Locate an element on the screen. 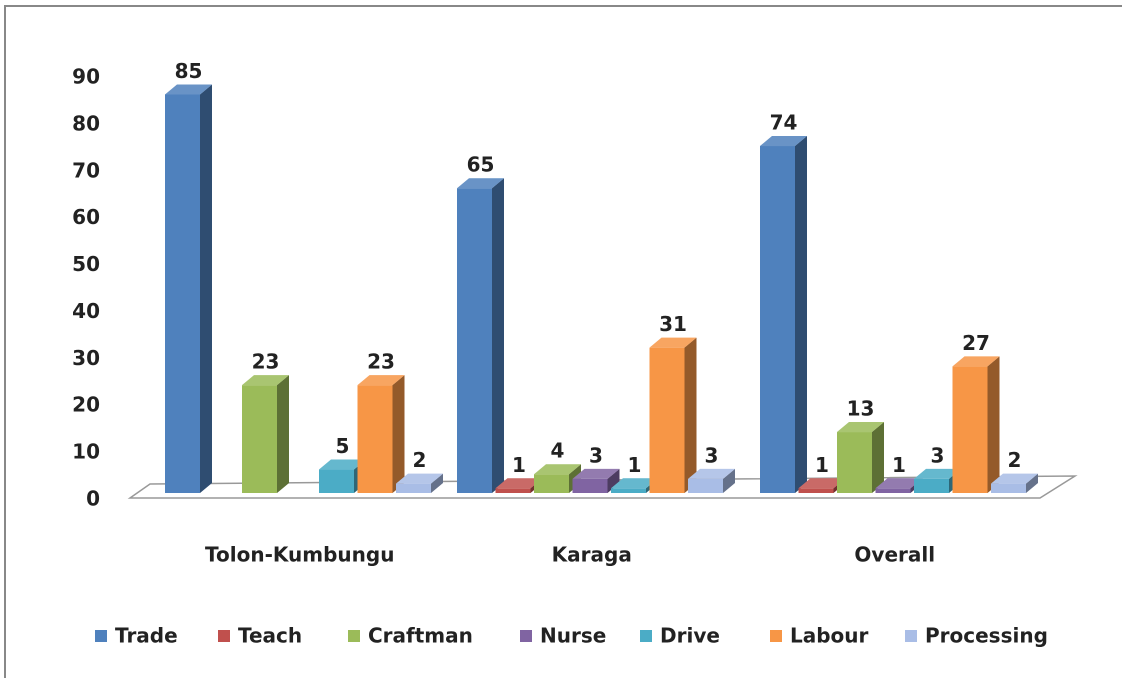 The image size is (1122, 682). y-tick-label: 0 is located at coordinates (93, 499).